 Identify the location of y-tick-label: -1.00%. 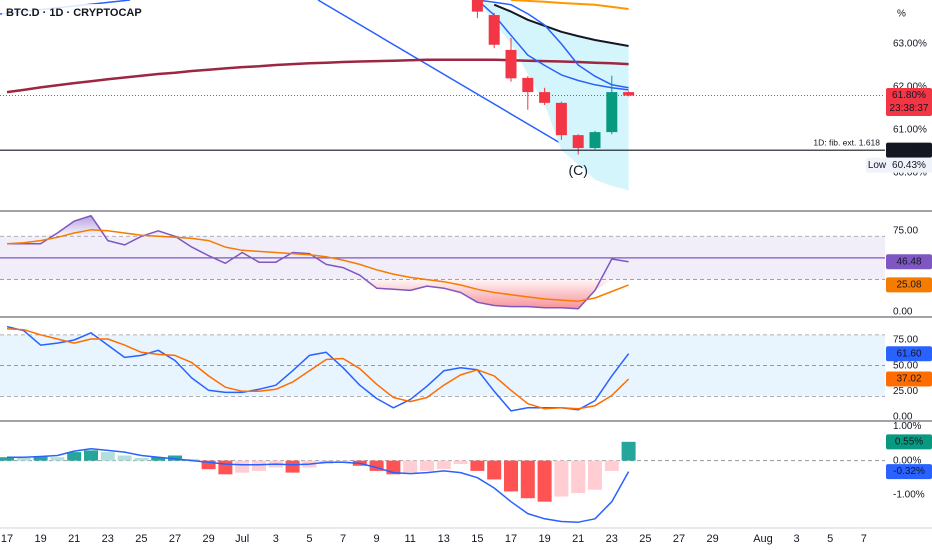
(909, 494).